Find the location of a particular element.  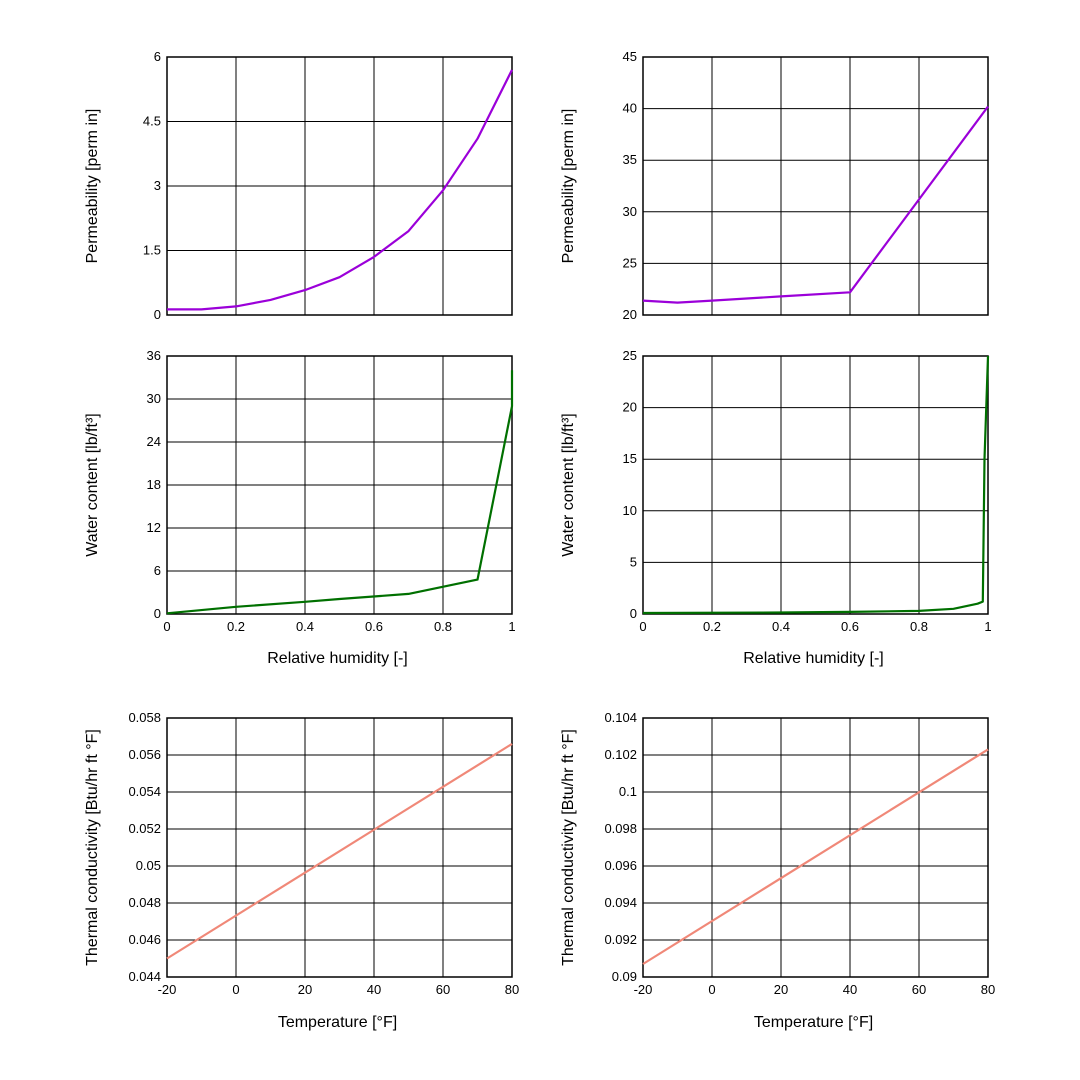

y-tick-label: 0.09 is located at coordinates (624, 976).